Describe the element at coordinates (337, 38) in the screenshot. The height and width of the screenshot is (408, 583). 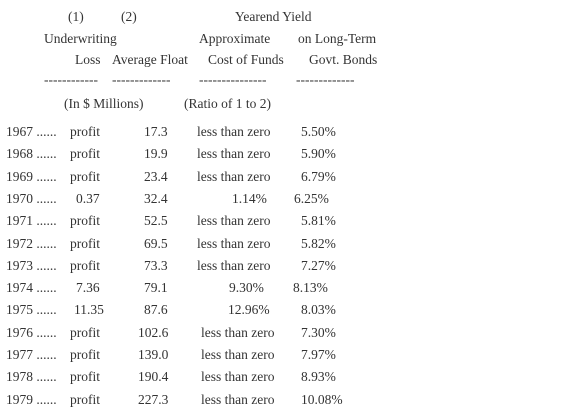
I see `col4-header-line2: on Long-Term` at that location.